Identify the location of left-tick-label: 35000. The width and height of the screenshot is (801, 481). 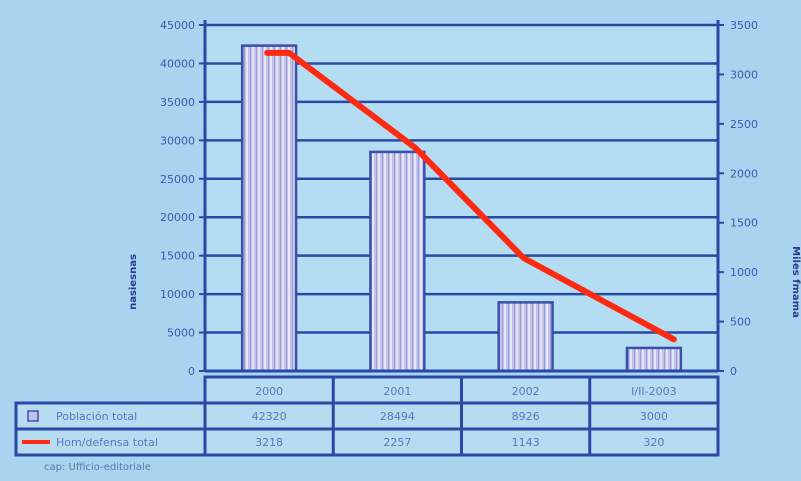
(177, 102).